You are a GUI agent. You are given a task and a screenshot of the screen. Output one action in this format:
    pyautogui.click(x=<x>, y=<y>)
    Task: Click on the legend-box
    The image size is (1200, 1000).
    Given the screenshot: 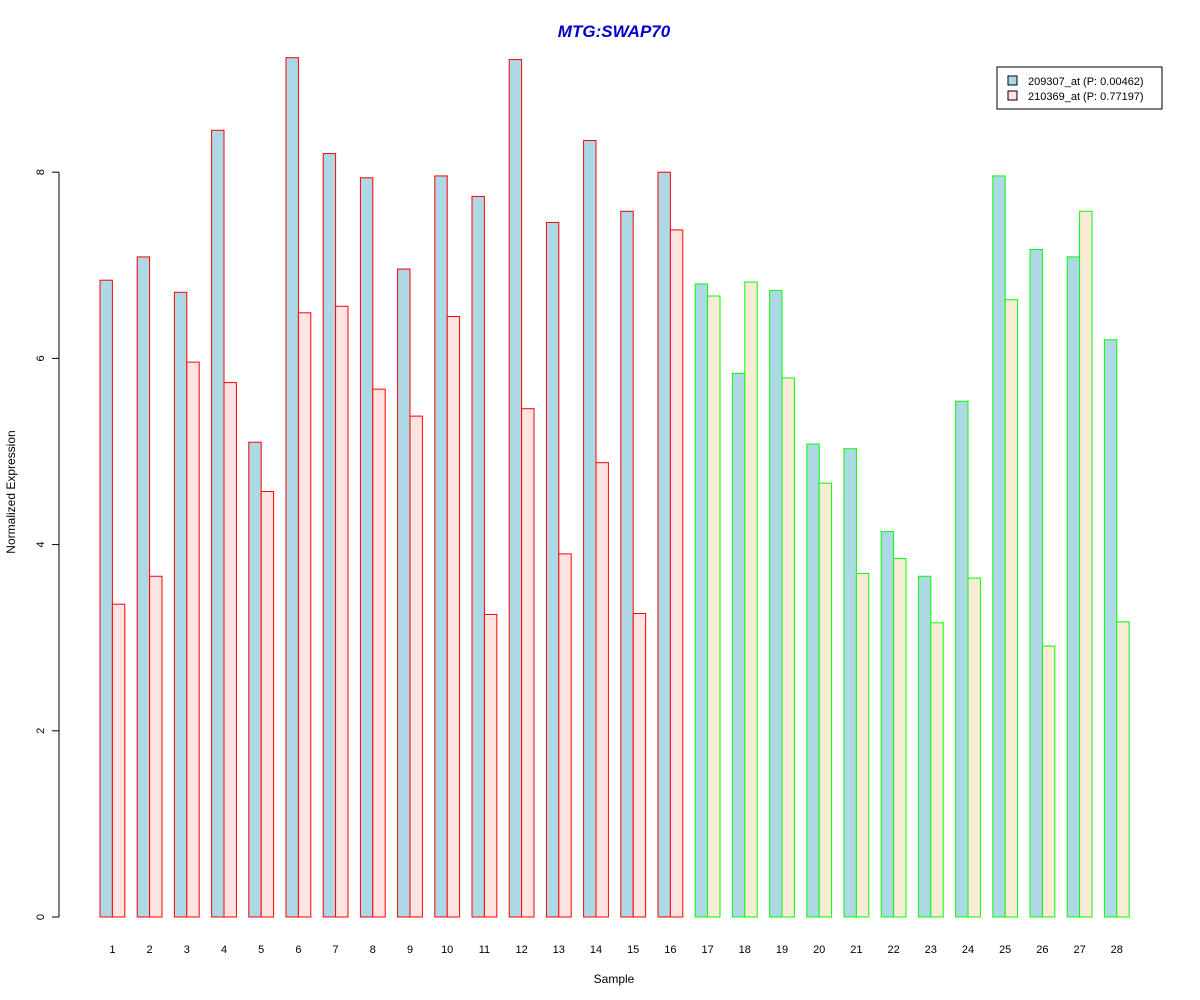 What is the action you would take?
    pyautogui.click(x=1079, y=88)
    